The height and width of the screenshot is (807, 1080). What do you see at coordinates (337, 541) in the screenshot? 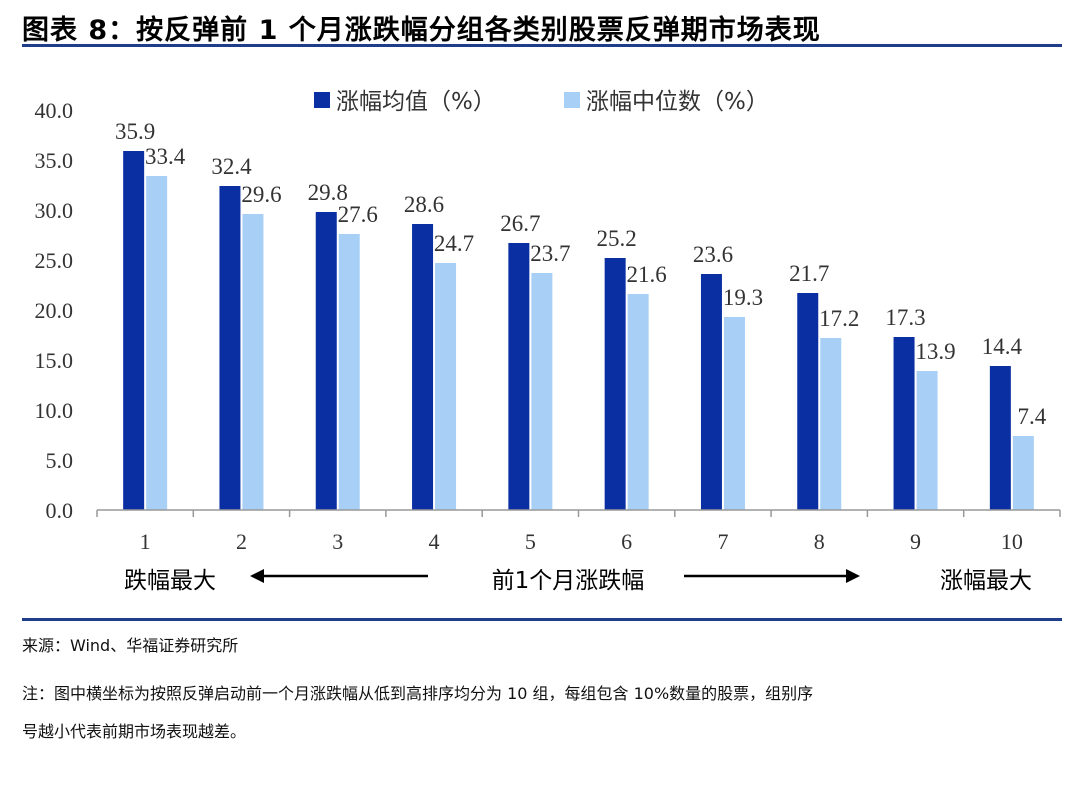
I see `x-tick-label: 3` at bounding box center [337, 541].